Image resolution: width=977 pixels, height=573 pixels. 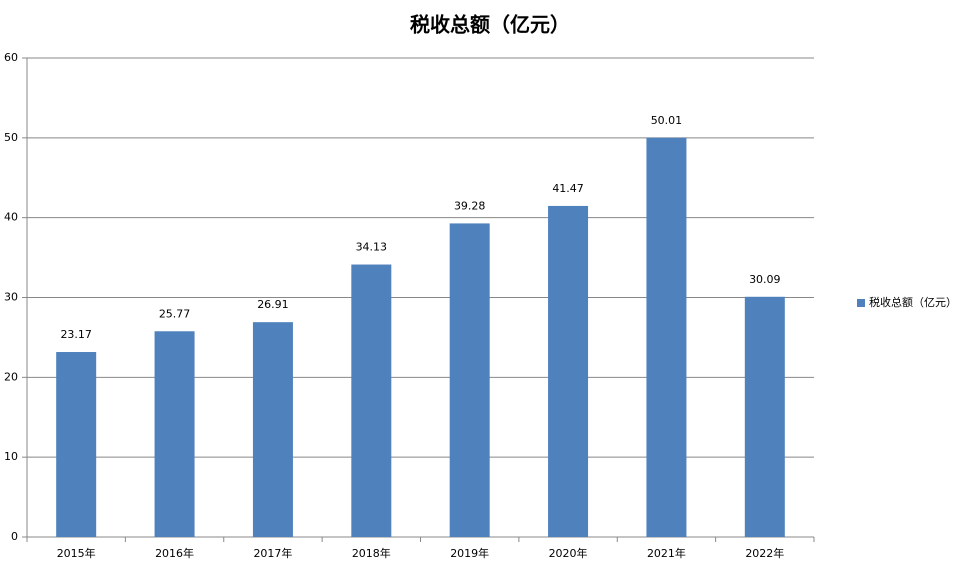 I want to click on legend-label: 税收总额（亿元）, so click(x=913, y=302).